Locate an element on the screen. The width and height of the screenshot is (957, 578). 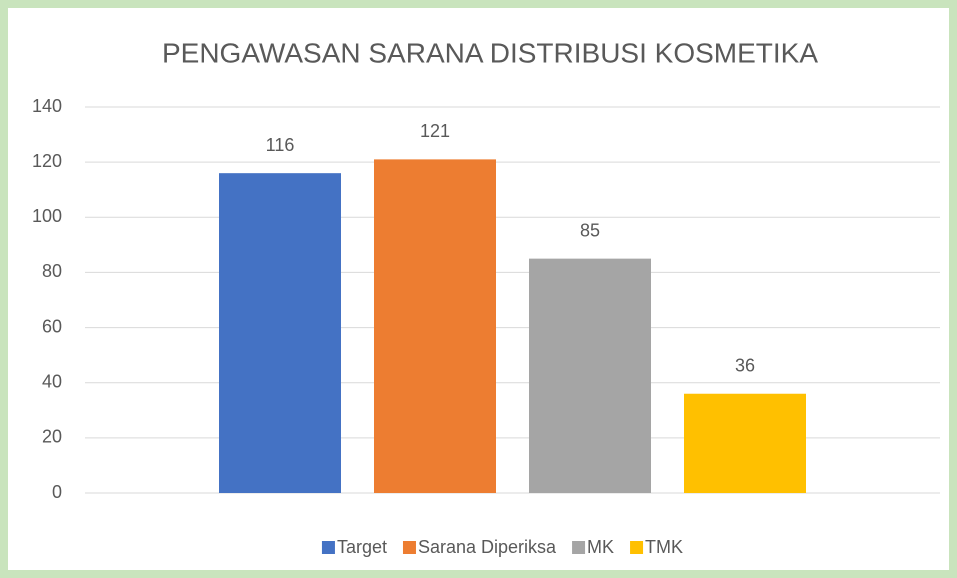
y-tick-label: 20 is located at coordinates (52, 437).